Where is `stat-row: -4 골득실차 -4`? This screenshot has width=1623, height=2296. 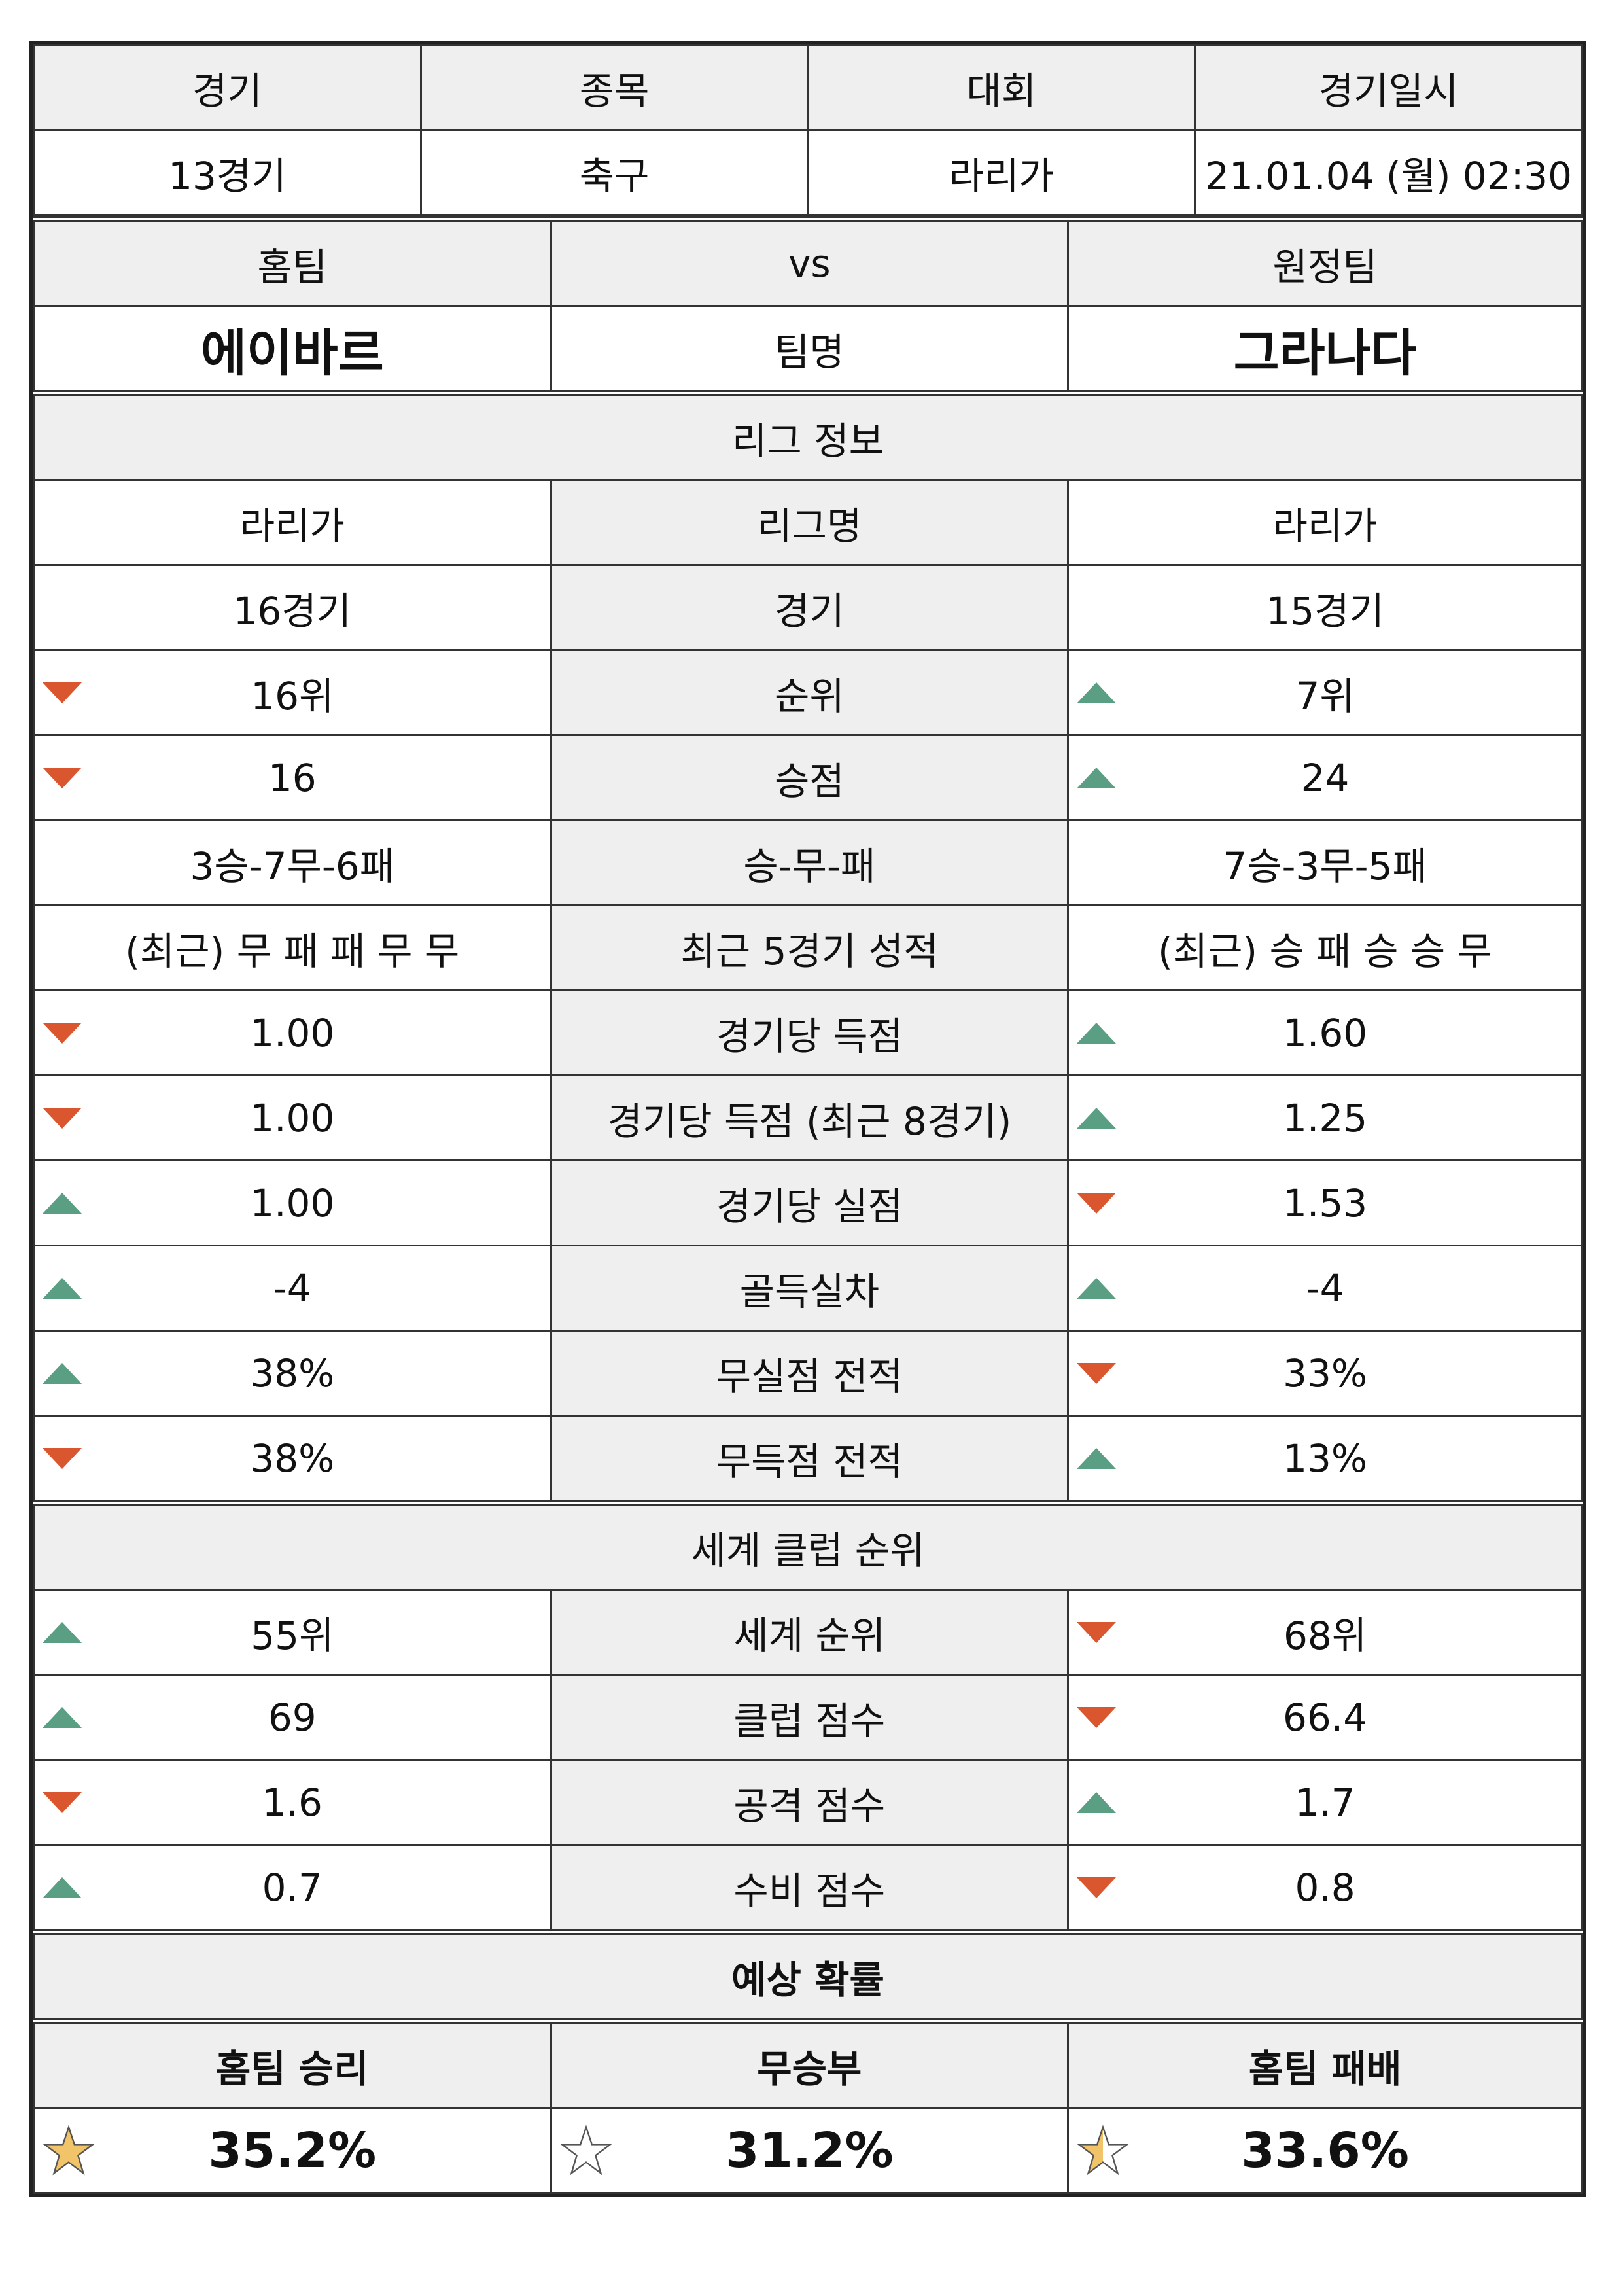
stat-row: -4 골득실차 -4 is located at coordinates (808, 1288).